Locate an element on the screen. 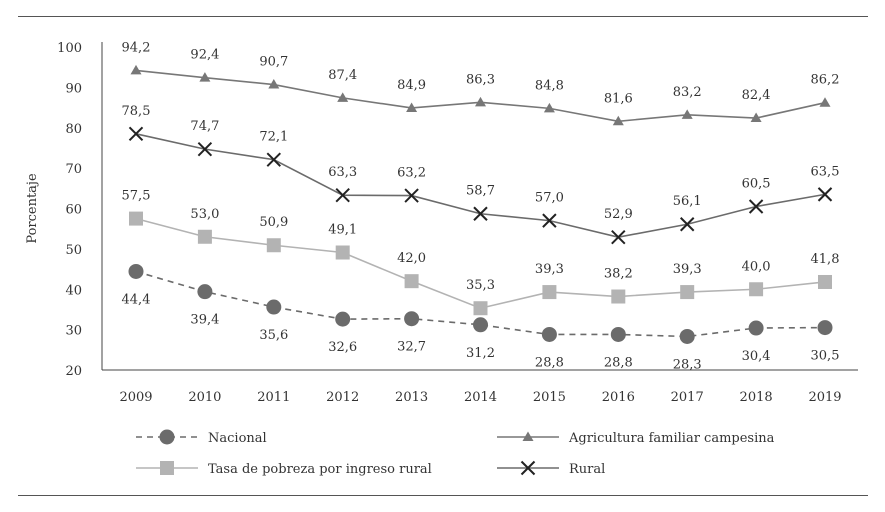 The width and height of the screenshot is (885, 512). x-tick-label: 2016 is located at coordinates (618, 397).